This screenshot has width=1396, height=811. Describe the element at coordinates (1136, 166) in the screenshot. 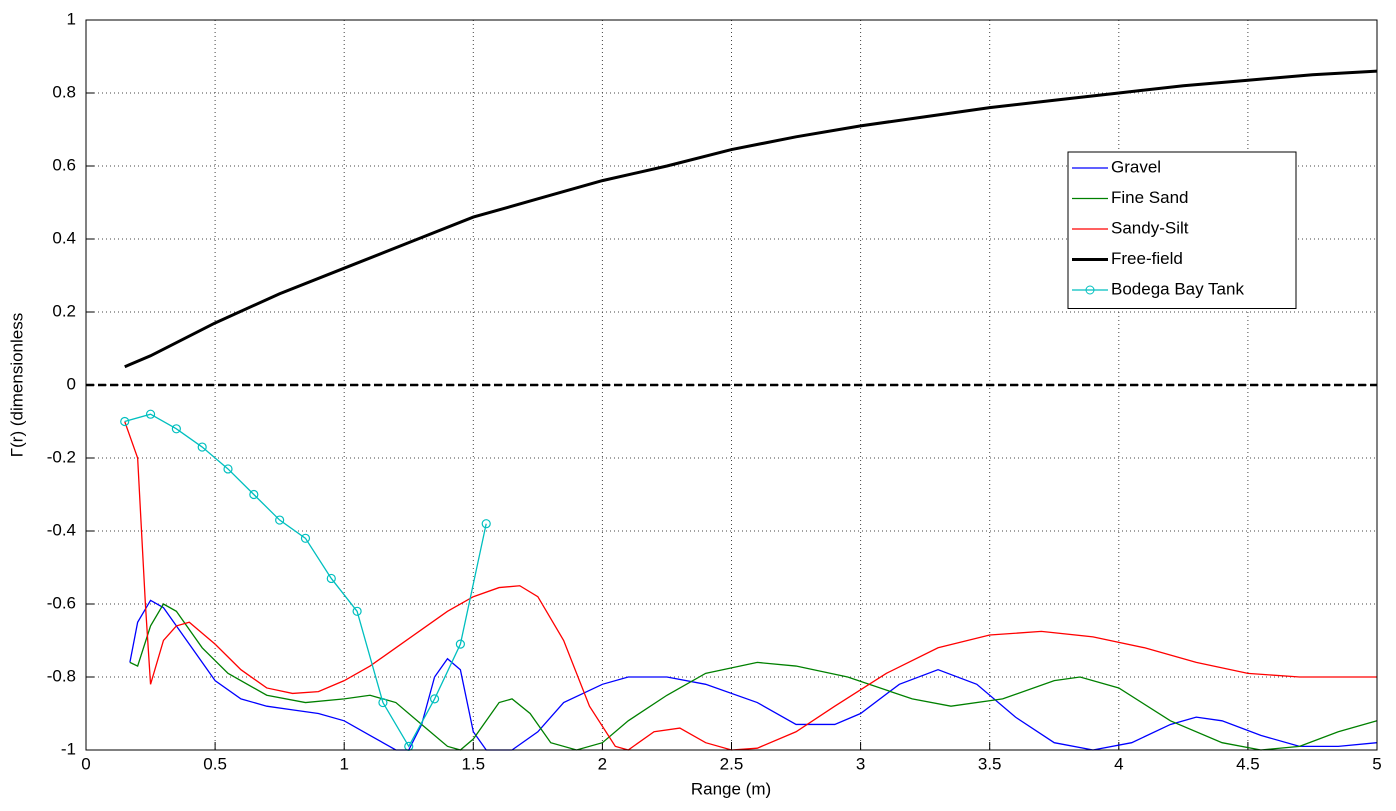

I see `legend-label: Gravel` at that location.